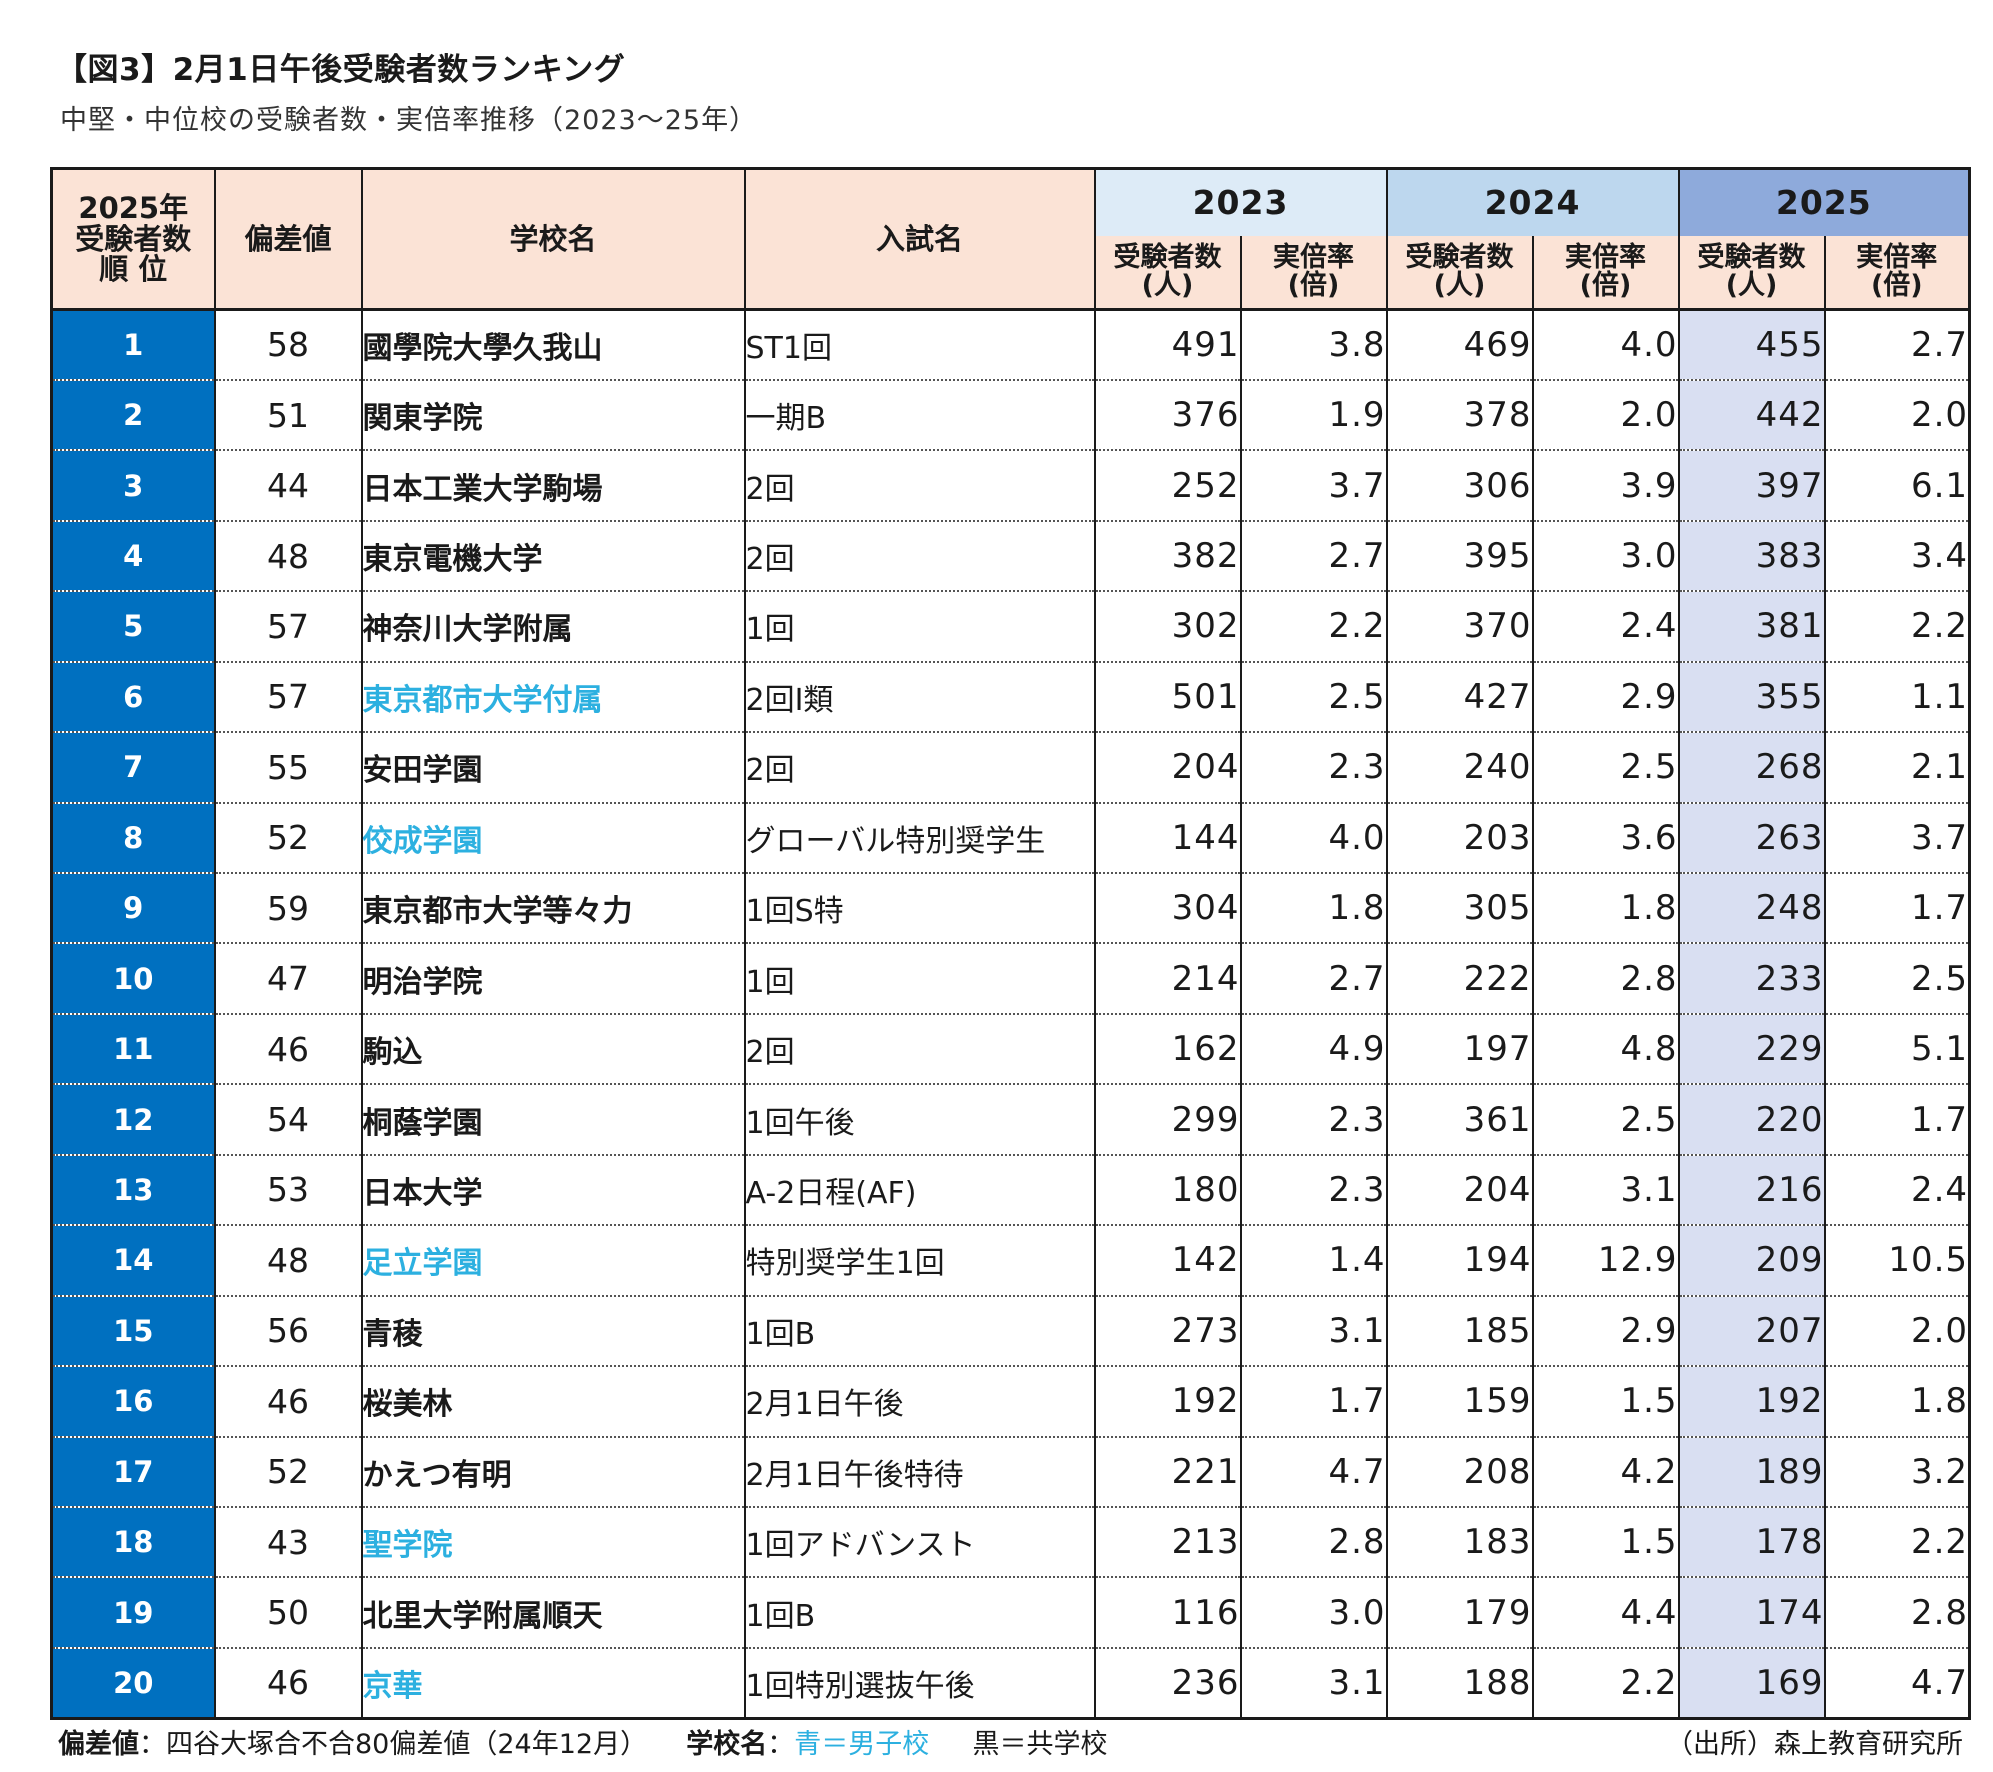 This screenshot has width=1993, height=1772. Describe the element at coordinates (1459, 767) in the screenshot. I see `applicants-2024-cell: 240` at that location.